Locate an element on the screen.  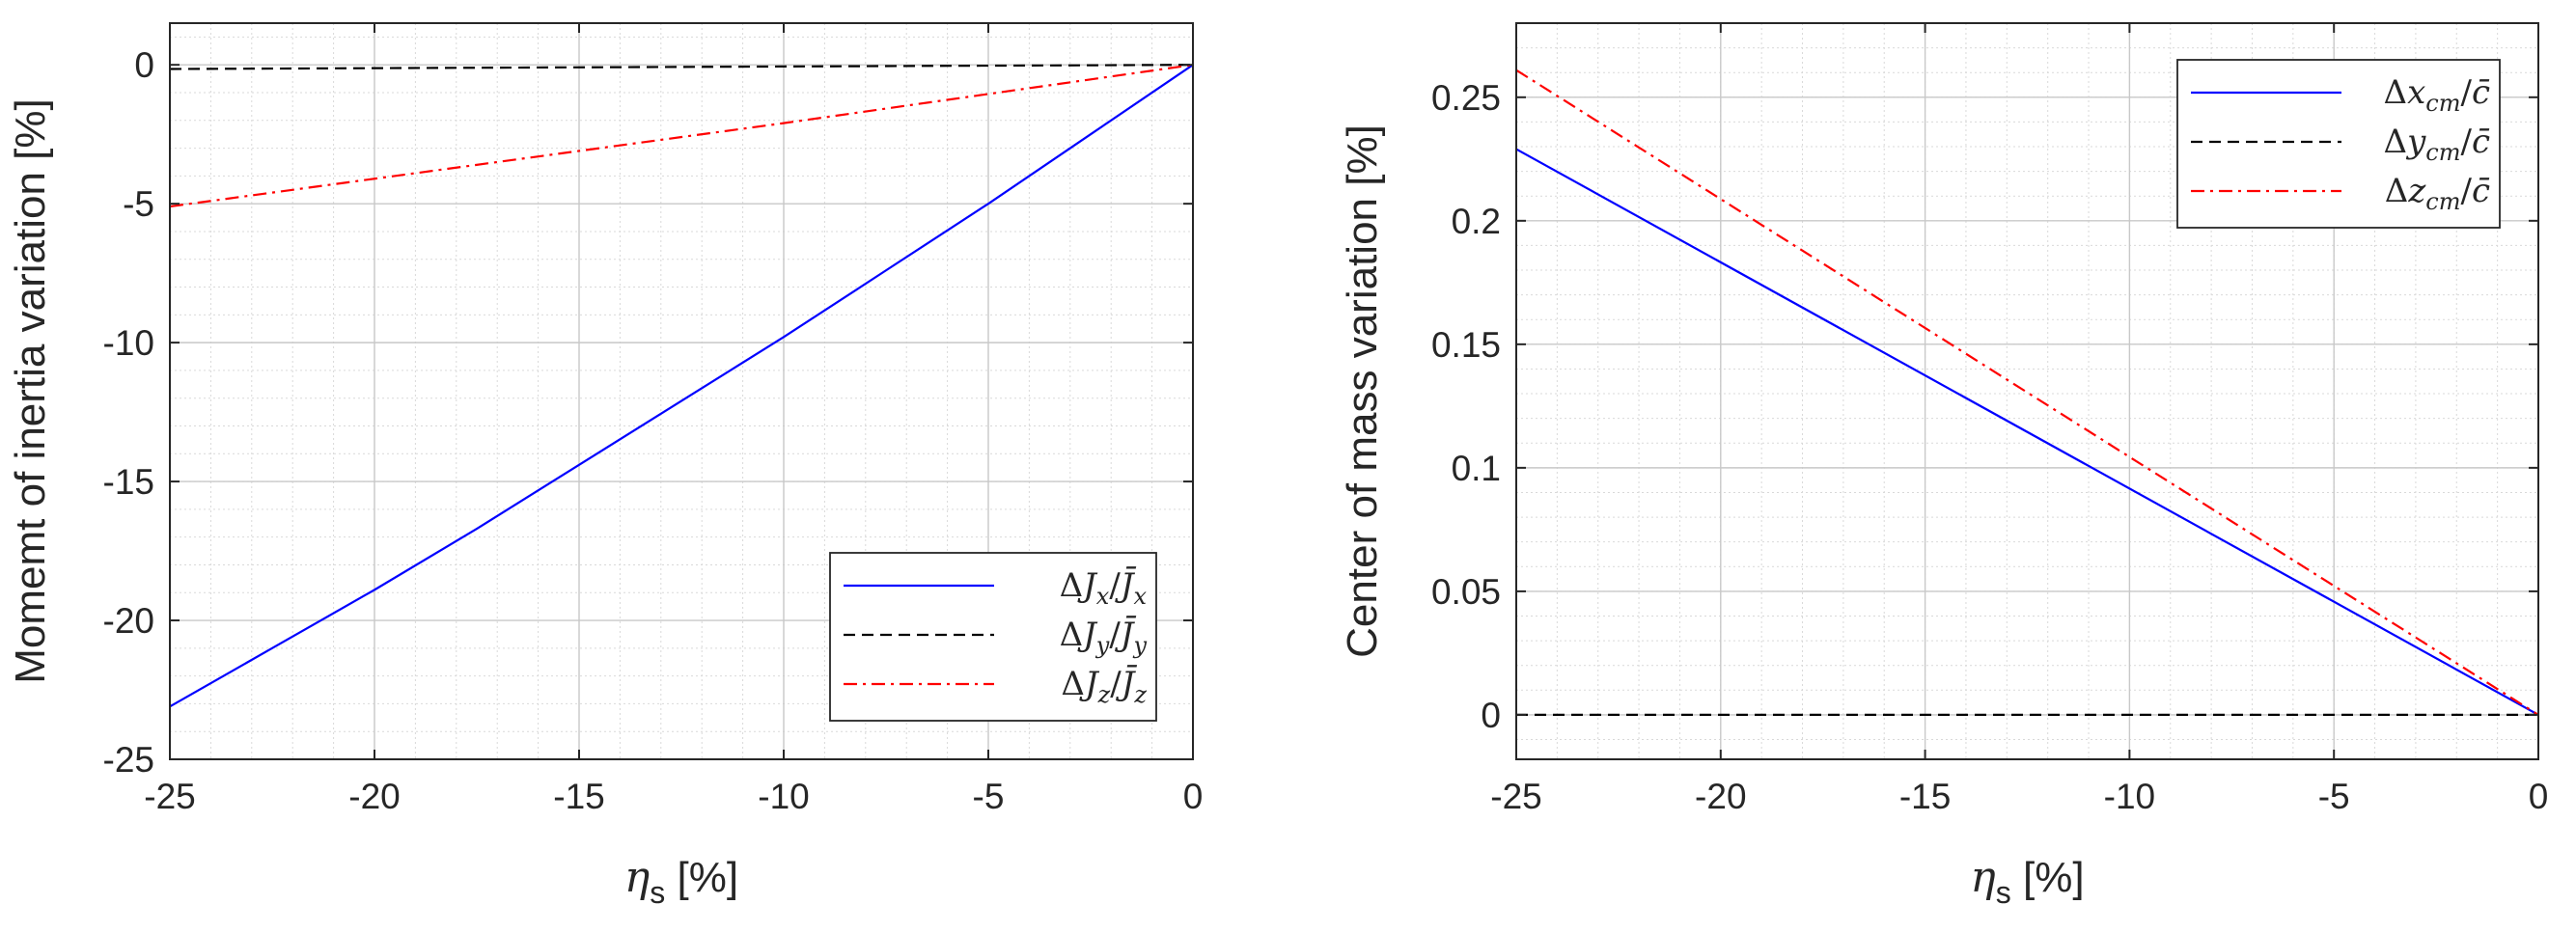
y-tick-label: -15 is located at coordinates (128, 482).